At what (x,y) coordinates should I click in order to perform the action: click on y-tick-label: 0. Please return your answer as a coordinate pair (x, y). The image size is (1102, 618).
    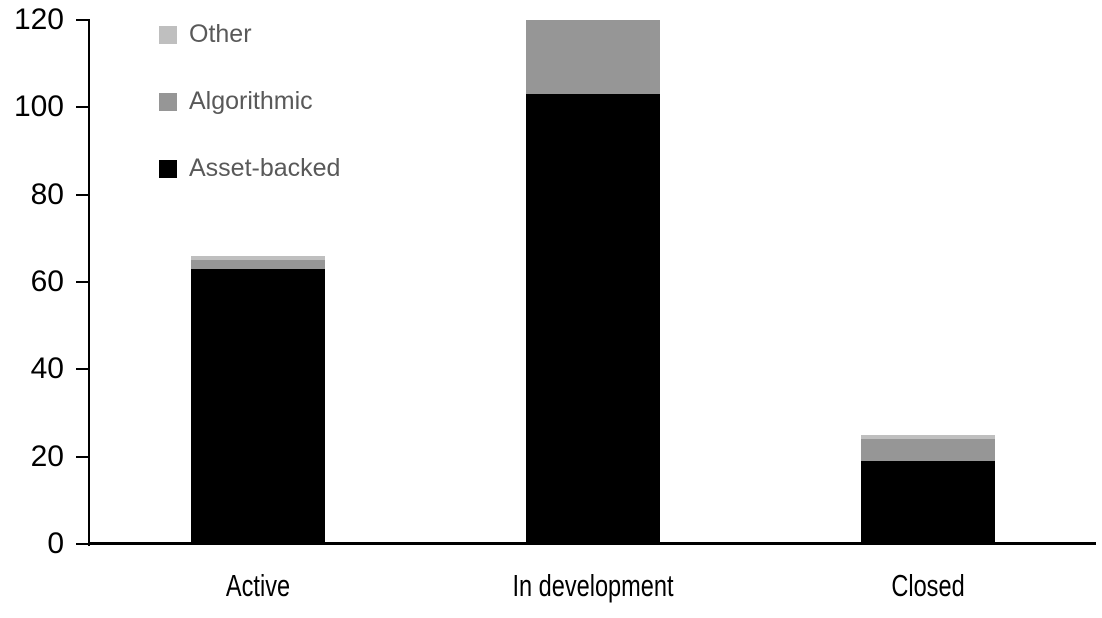
    Looking at the image, I should click on (55, 543).